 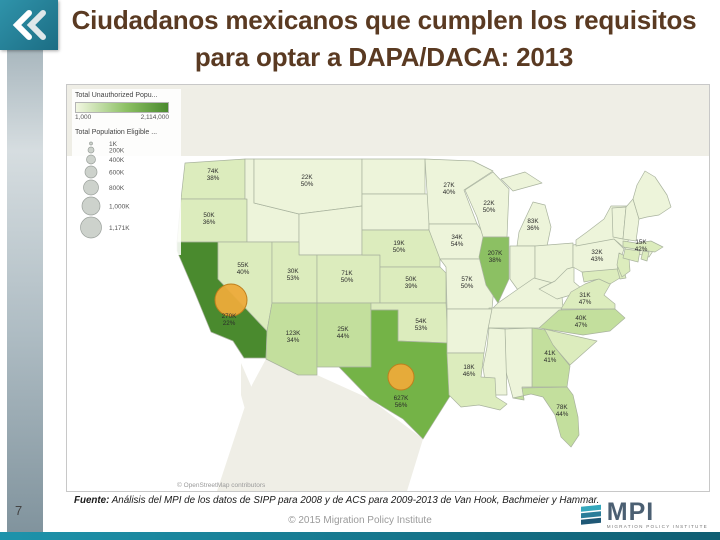 I want to click on double-chevron-icon, so click(x=29, y=25).